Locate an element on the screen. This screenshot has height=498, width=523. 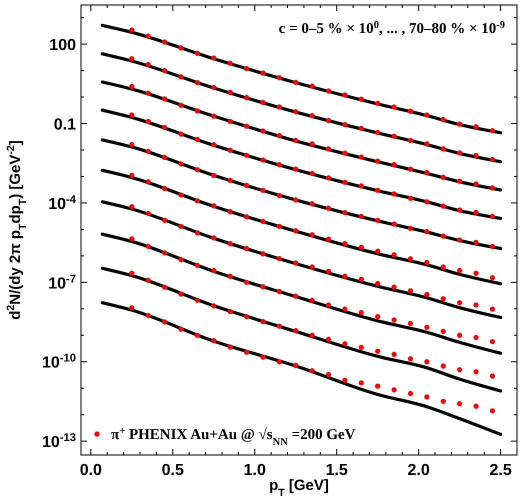
y-tick-label: 0.1 is located at coordinates (65, 125).